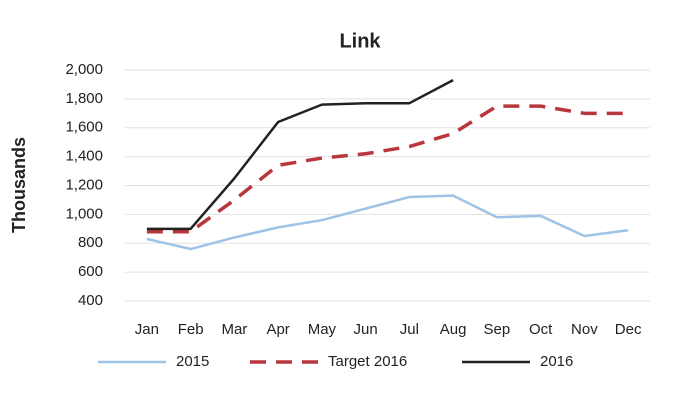  Describe the element at coordinates (192, 361) in the screenshot. I see `legend-label: 2015` at that location.